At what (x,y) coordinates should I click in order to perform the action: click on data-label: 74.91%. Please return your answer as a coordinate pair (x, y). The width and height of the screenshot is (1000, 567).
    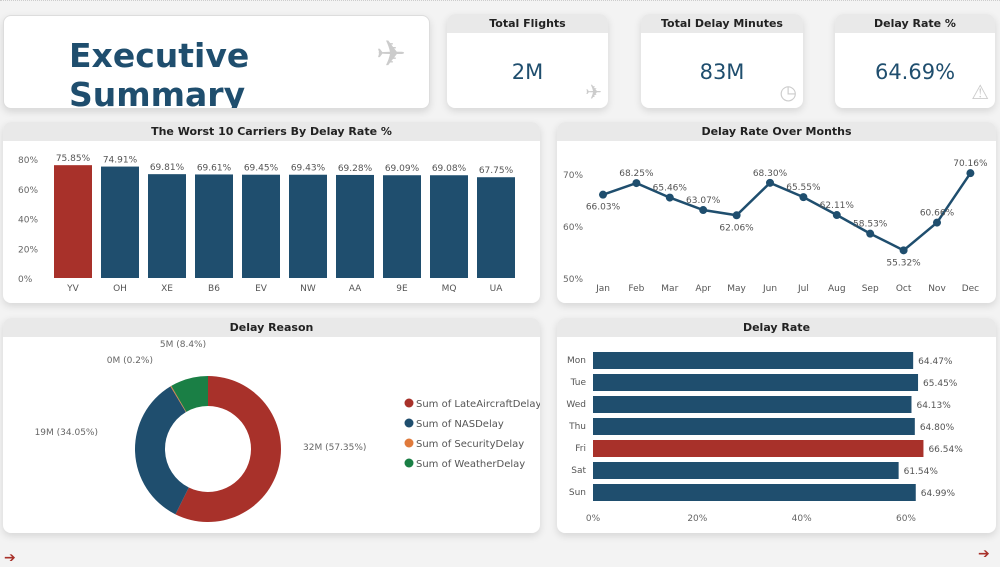
    Looking at the image, I should click on (120, 161).